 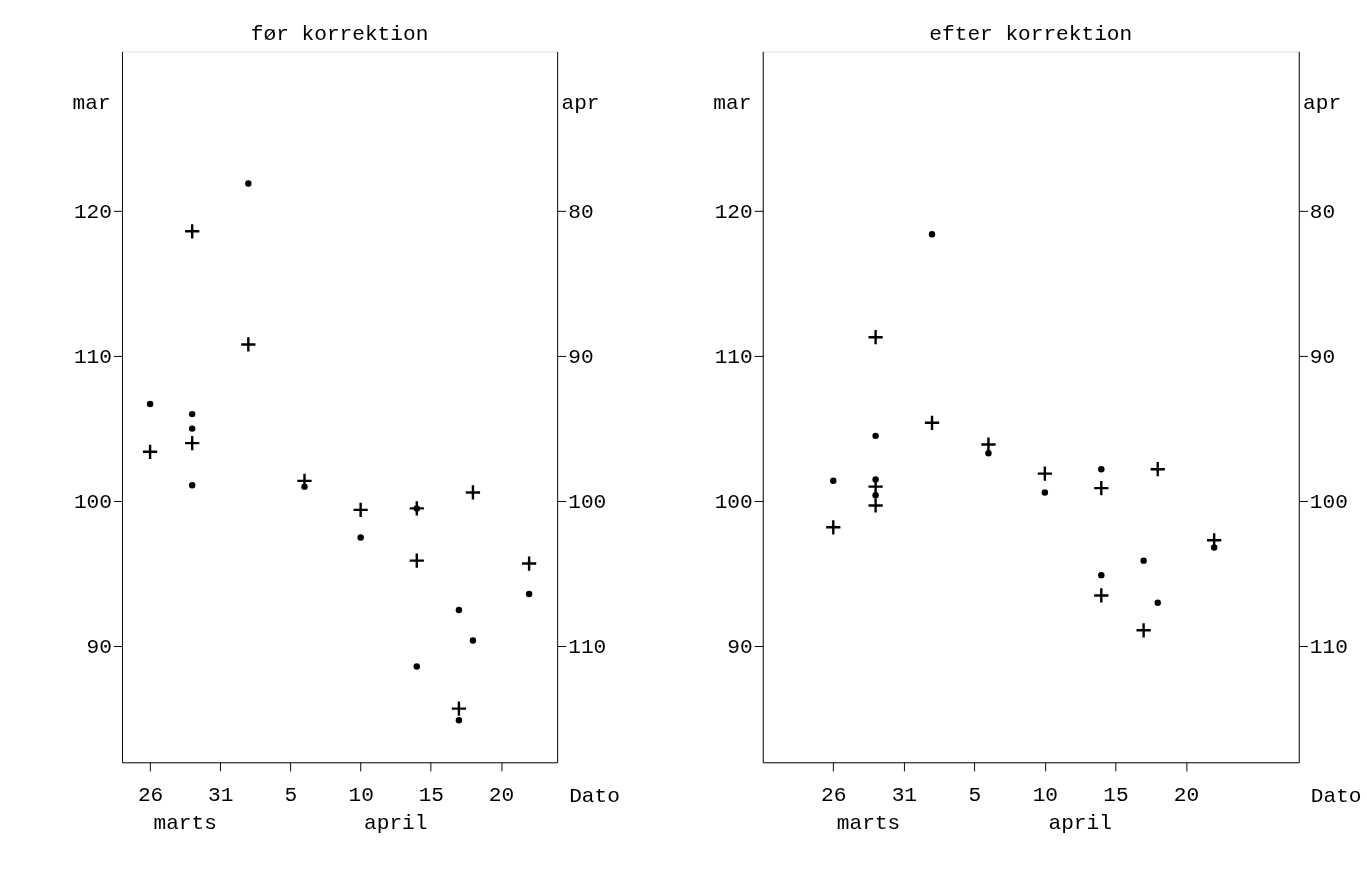 I want to click on chart-title: før korrektion, so click(x=339, y=34).